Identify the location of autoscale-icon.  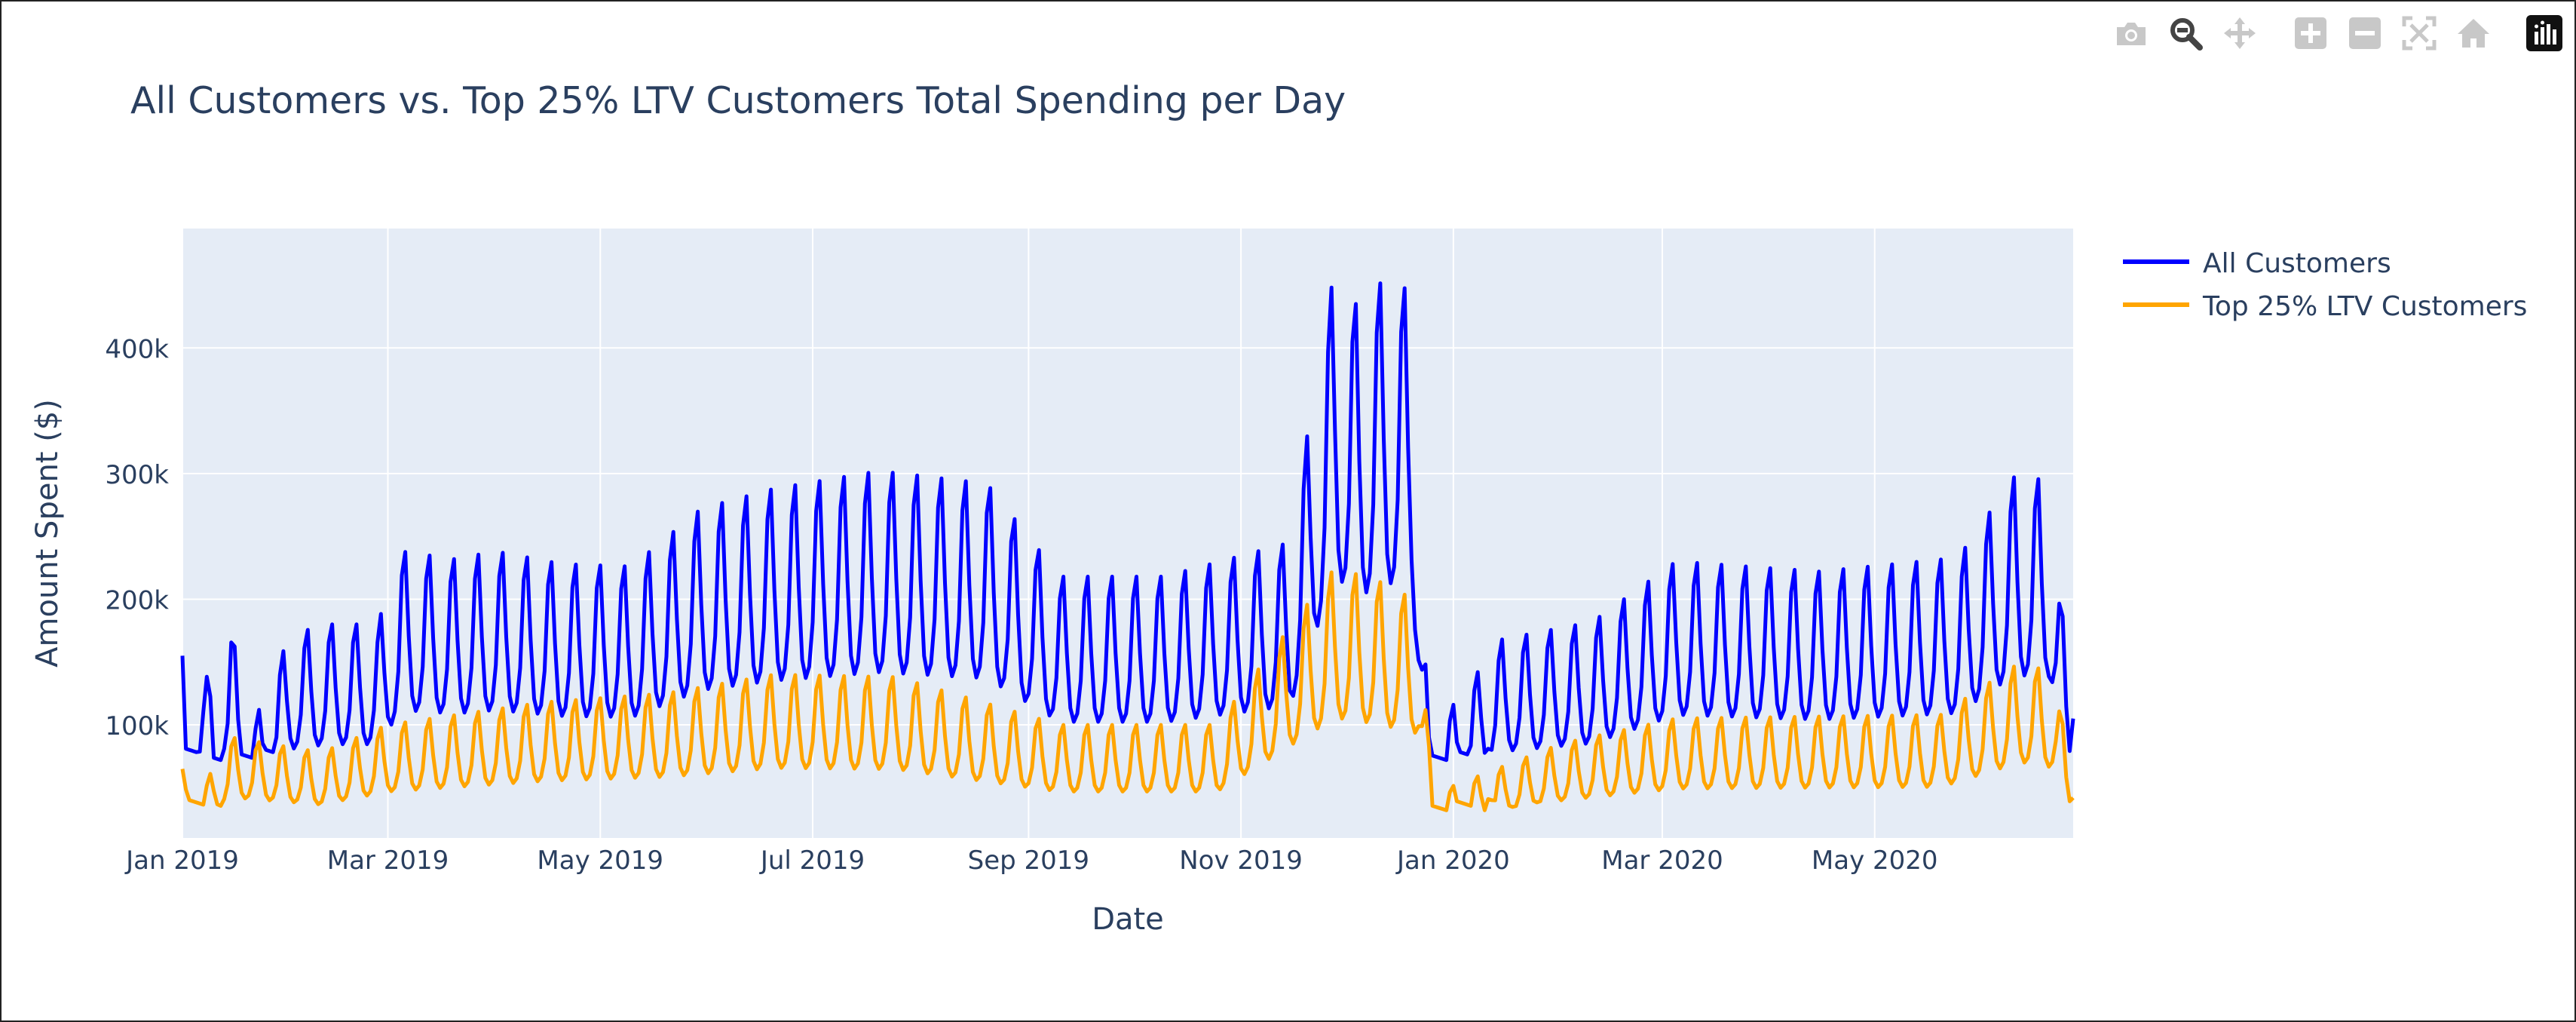
(2419, 33).